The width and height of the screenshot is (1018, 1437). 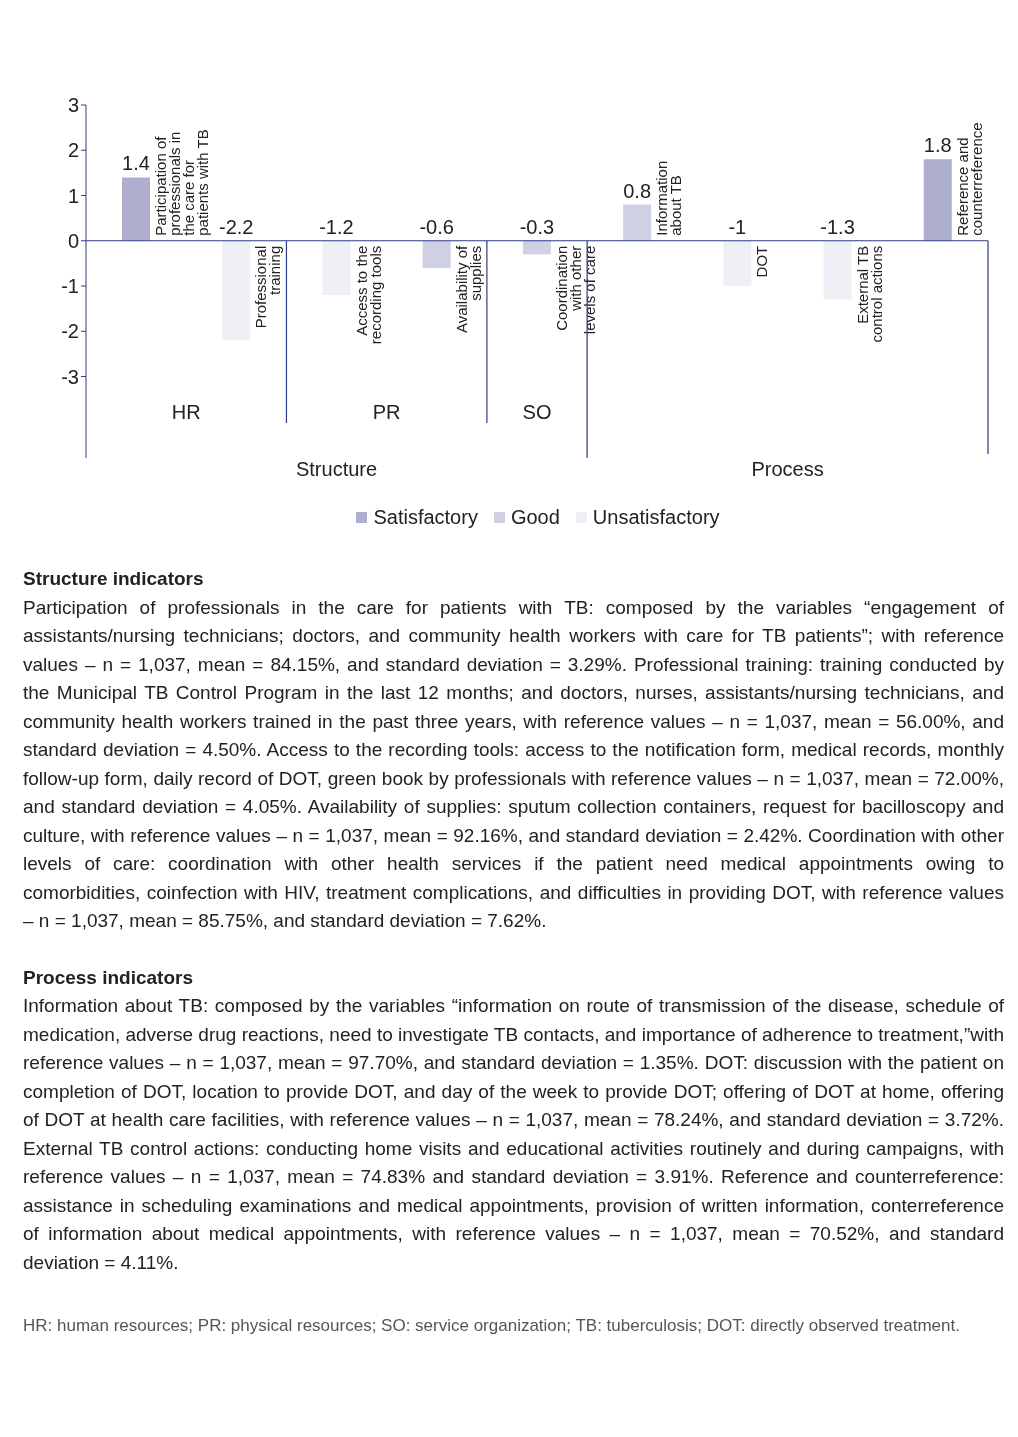 I want to click on x-tick-label: Availability of supplies, so click(x=468, y=289).